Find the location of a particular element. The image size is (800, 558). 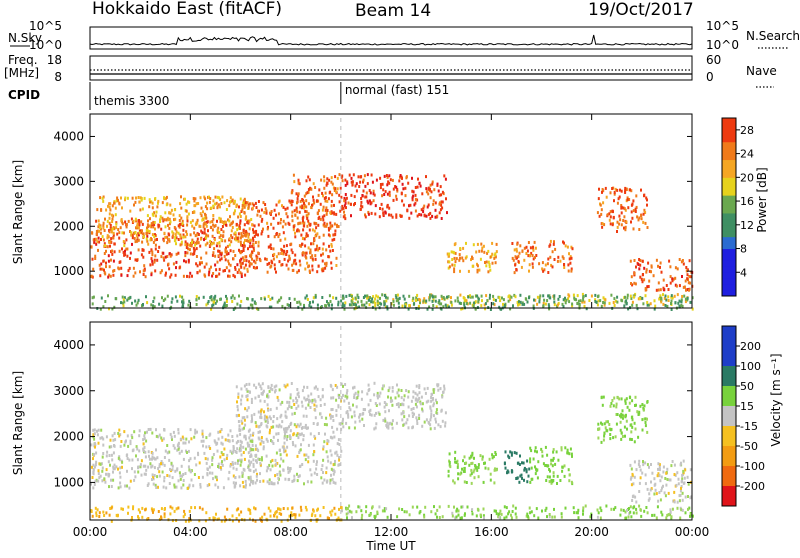

cpid-panel: CPID themis 3300 normal (fast) 151 is located at coordinates (228, 96).